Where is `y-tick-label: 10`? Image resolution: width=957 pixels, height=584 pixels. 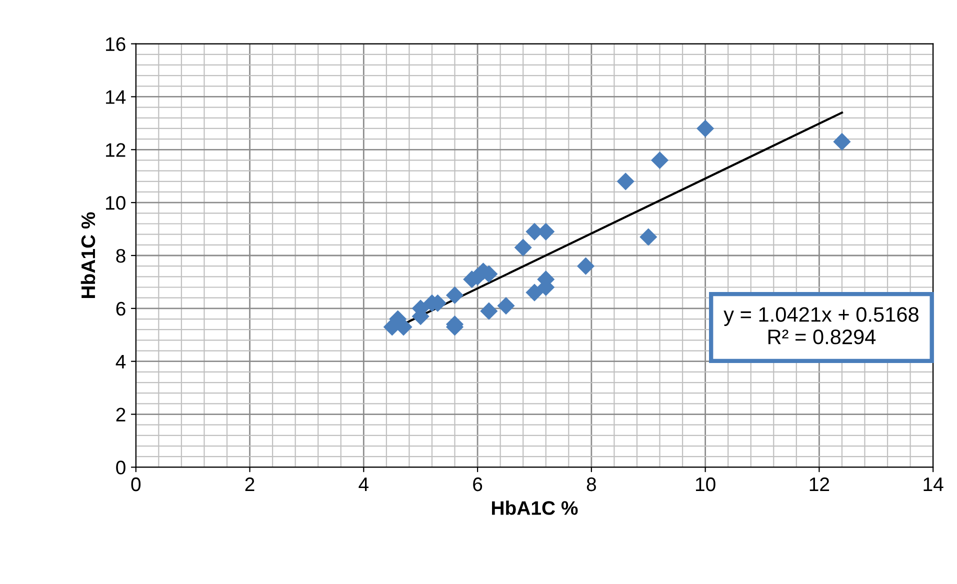
y-tick-label: 10 is located at coordinates (116, 203).